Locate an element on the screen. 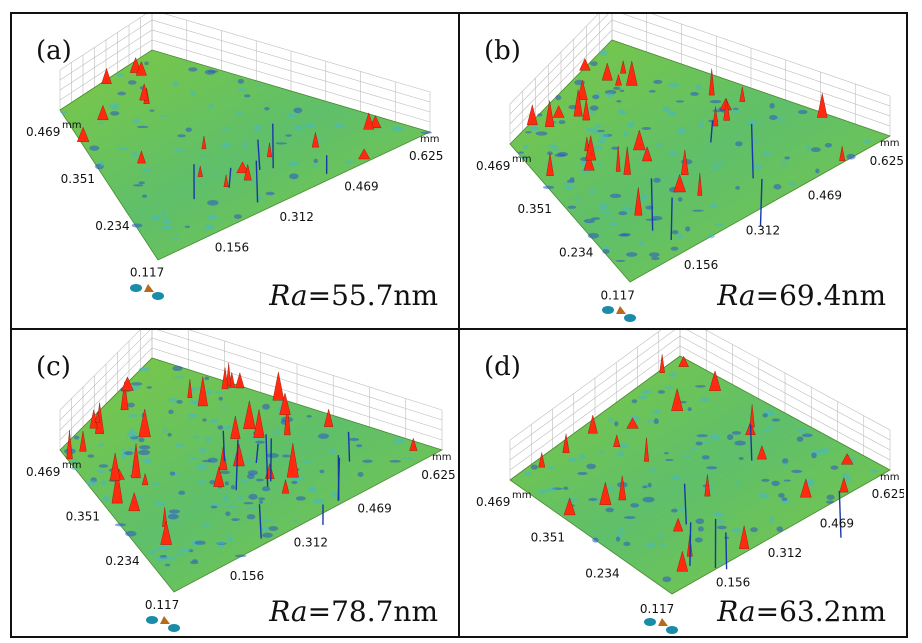  ra-symbol-d: Ra is located at coordinates (736, 611).